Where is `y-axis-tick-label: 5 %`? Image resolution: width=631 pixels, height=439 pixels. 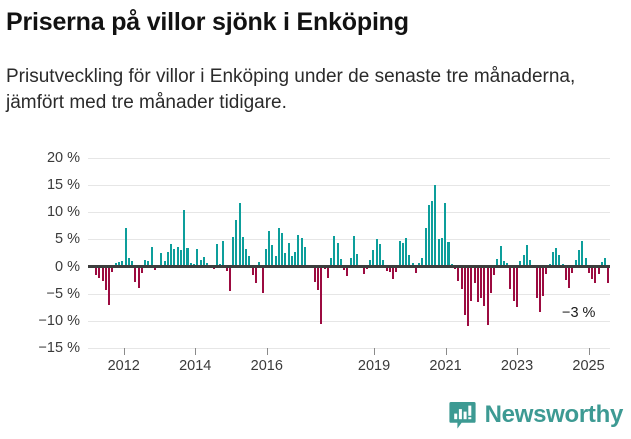
y-axis-tick-label: 5 % is located at coordinates (67, 239).